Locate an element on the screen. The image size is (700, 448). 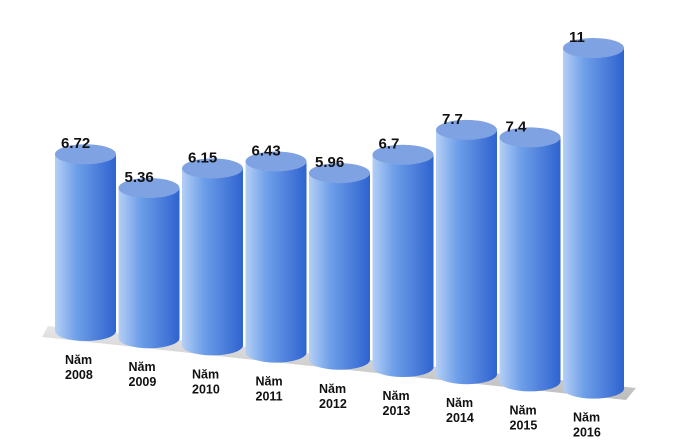
data-label-1: 6.72 is located at coordinates (75, 143).